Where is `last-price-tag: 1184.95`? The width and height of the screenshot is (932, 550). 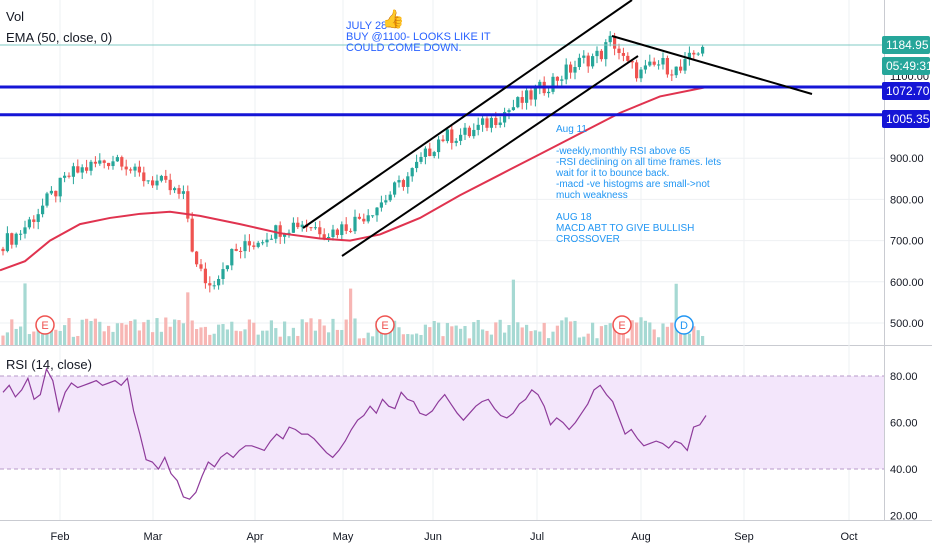
last-price-tag: 1184.95 is located at coordinates (906, 45).